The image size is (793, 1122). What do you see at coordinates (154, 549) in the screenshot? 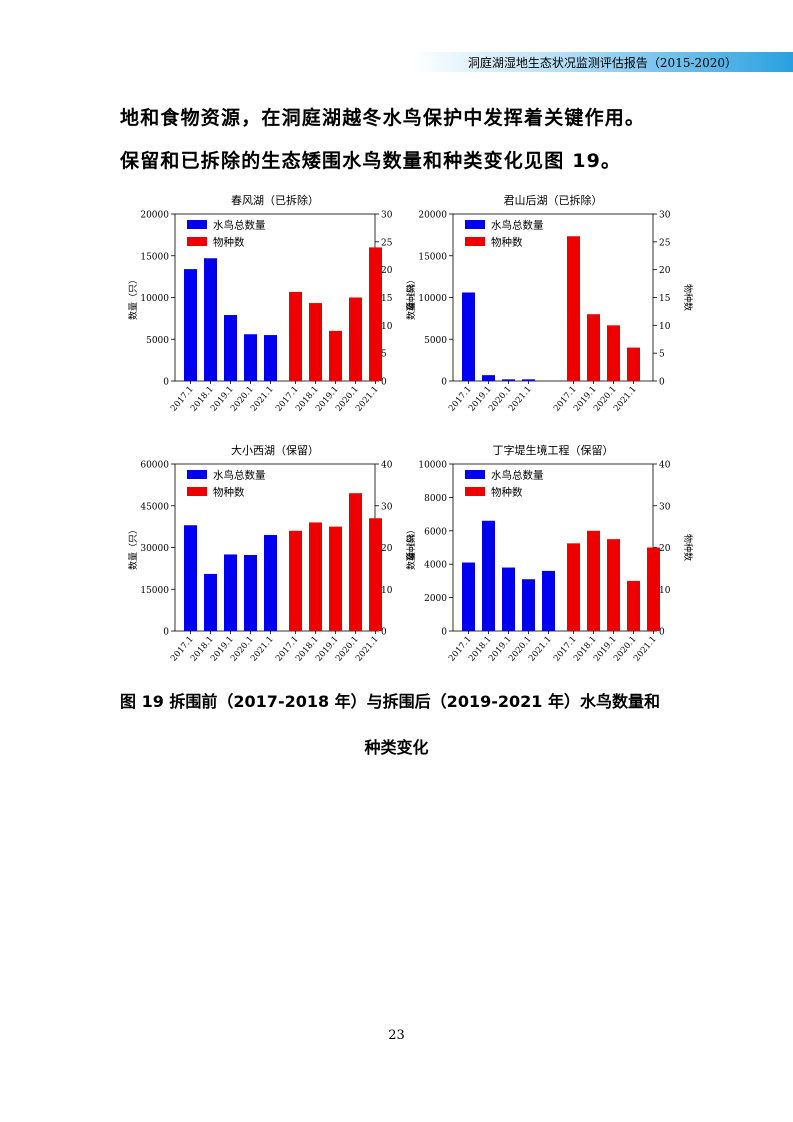
I see `y-tick-label: 30000` at bounding box center [154, 549].